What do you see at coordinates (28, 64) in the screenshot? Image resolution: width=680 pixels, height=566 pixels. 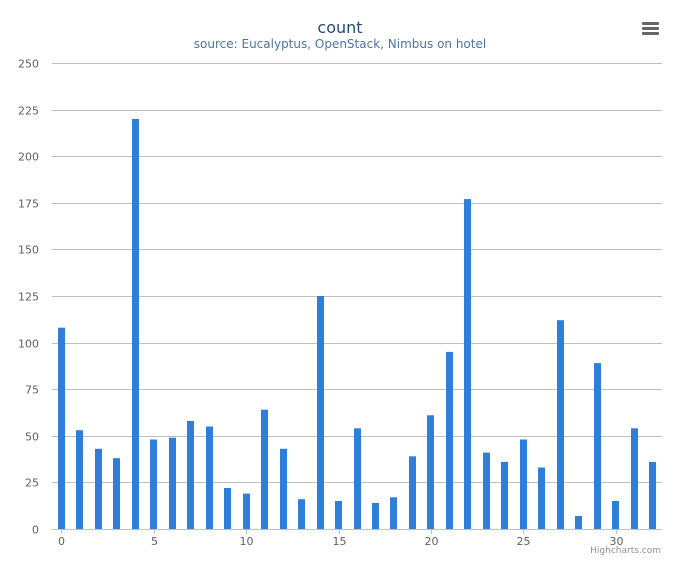 I see `y-tick-label: 250` at bounding box center [28, 64].